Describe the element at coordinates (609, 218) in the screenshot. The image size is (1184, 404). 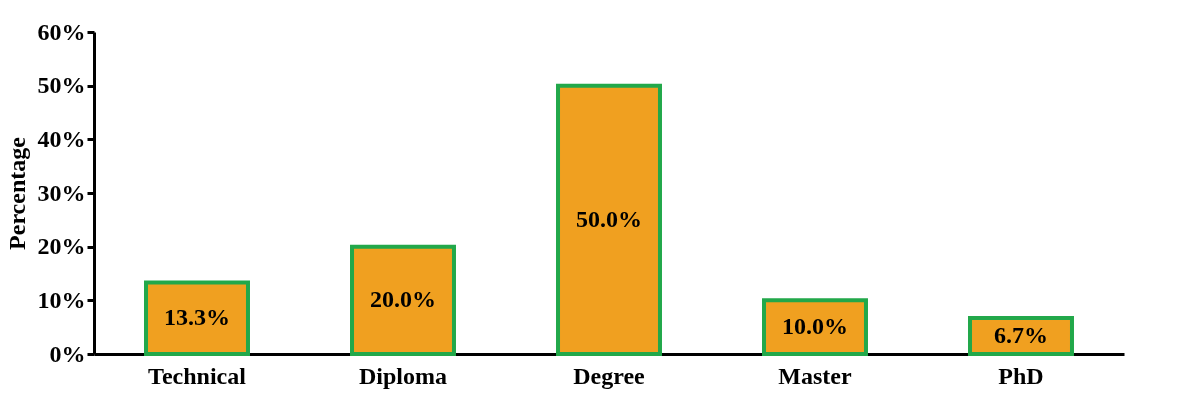
I see `data-label: 50.0%` at that location.